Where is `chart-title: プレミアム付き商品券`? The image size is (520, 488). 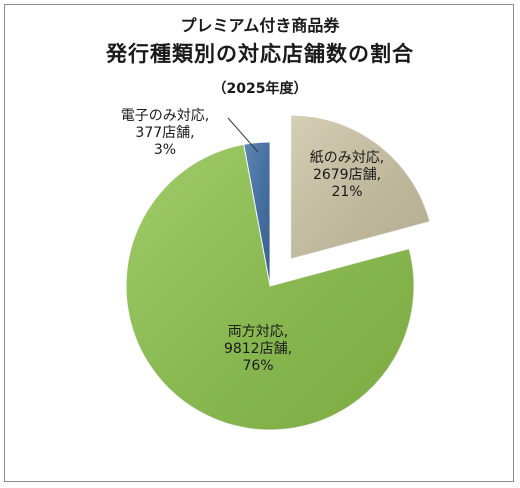
chart-title: プレミアム付き商品券 is located at coordinates (260, 25).